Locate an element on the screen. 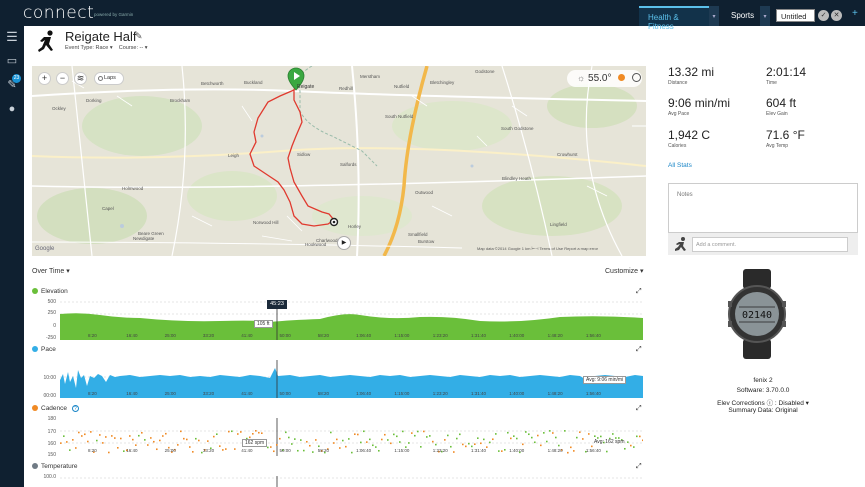 The height and width of the screenshot is (487, 865). zoom-out-button: − is located at coordinates (62, 78).